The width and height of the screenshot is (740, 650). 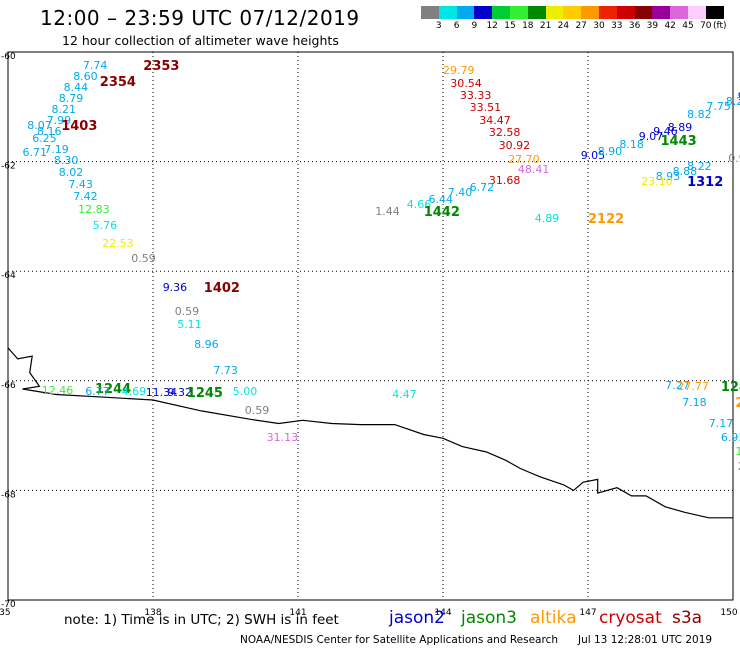 I want to click on legend-label: 39, so click(x=652, y=26).